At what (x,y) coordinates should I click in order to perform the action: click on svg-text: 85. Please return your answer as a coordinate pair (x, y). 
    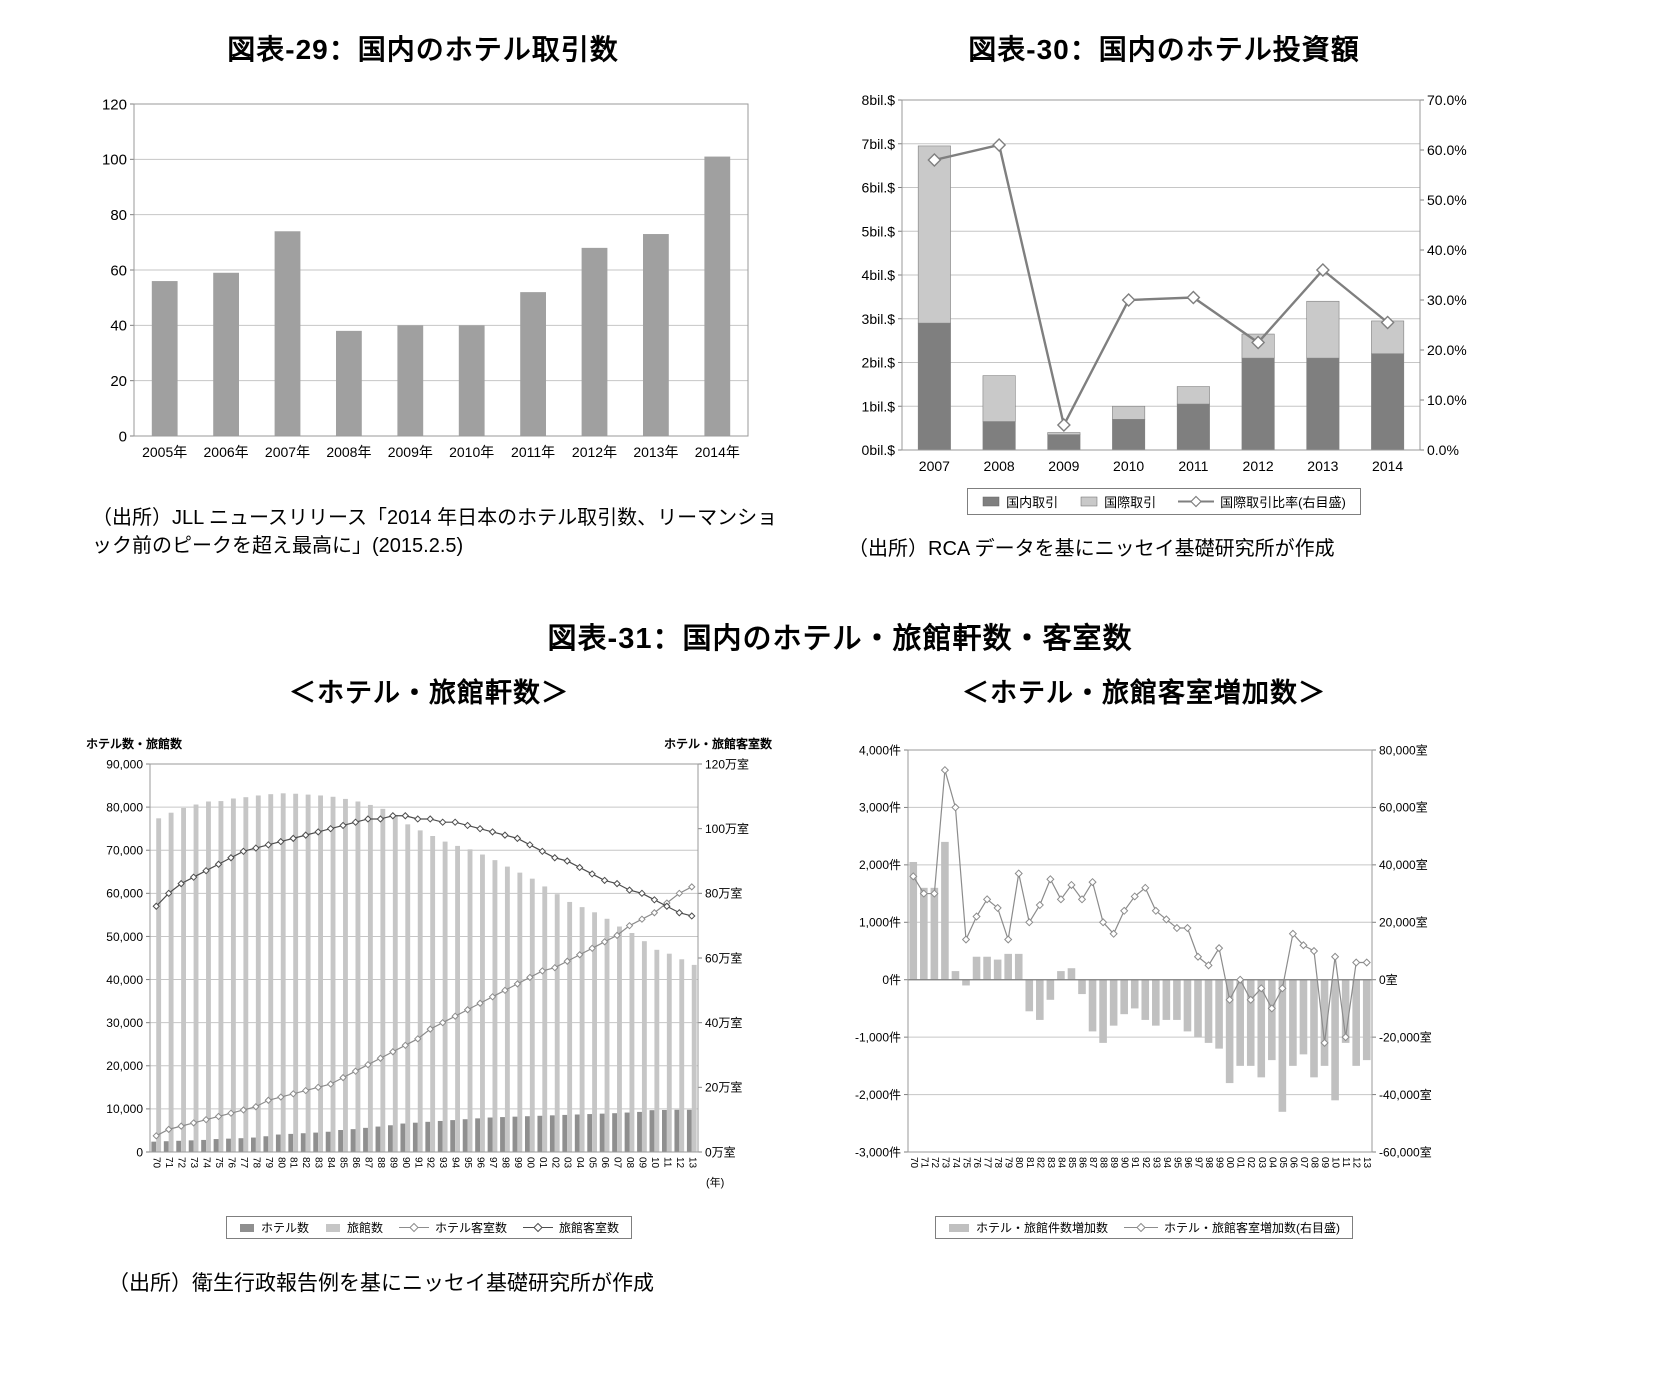
    Looking at the image, I should click on (343, 1163).